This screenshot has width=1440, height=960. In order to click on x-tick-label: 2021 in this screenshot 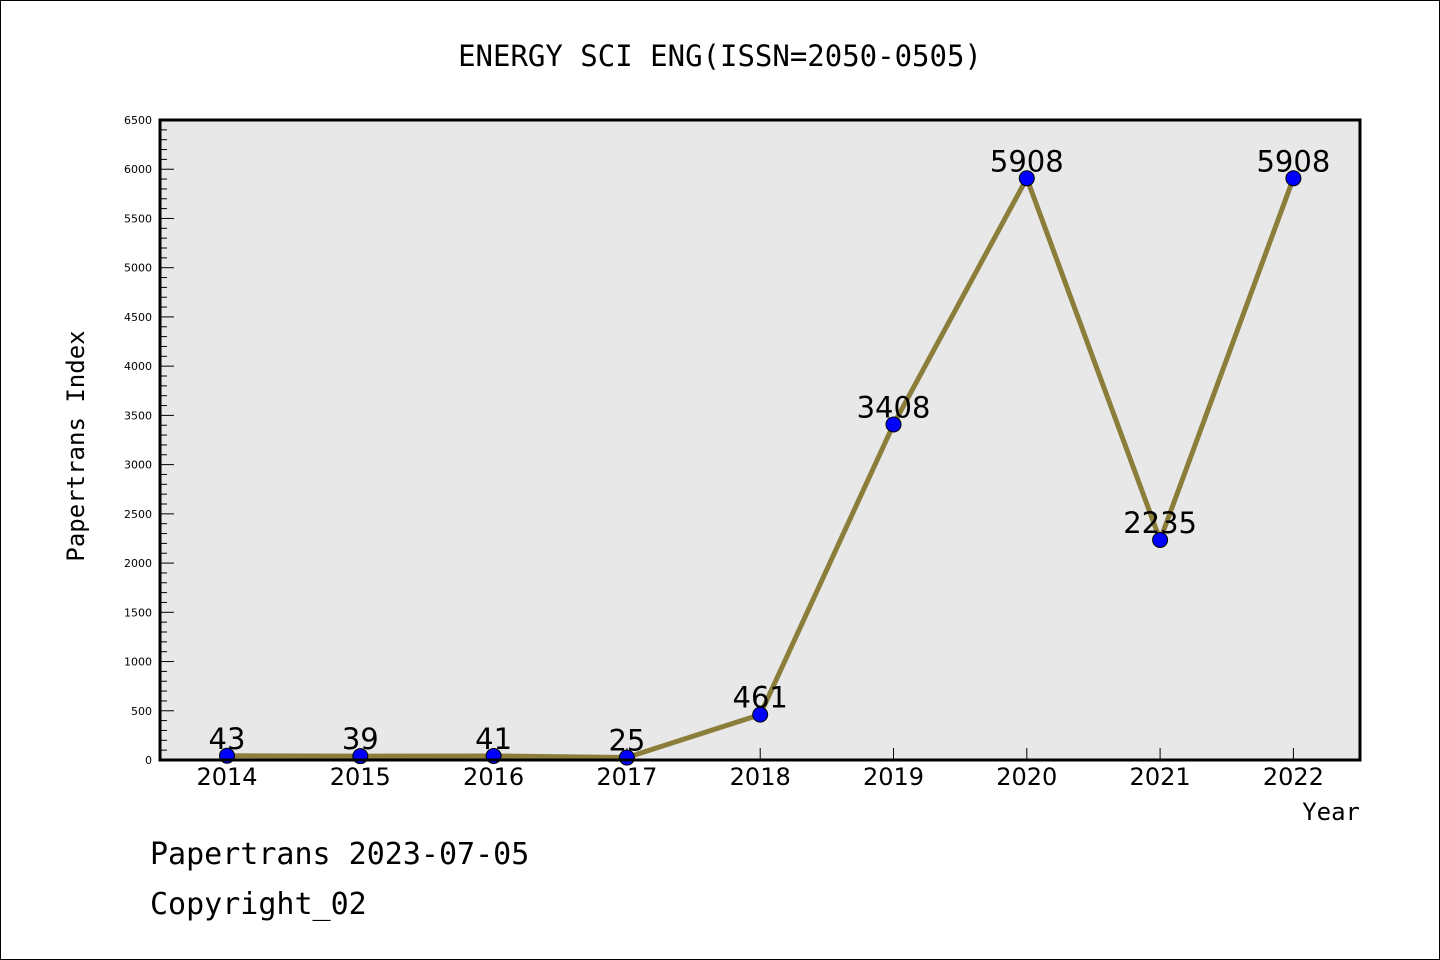, I will do `click(1160, 777)`.